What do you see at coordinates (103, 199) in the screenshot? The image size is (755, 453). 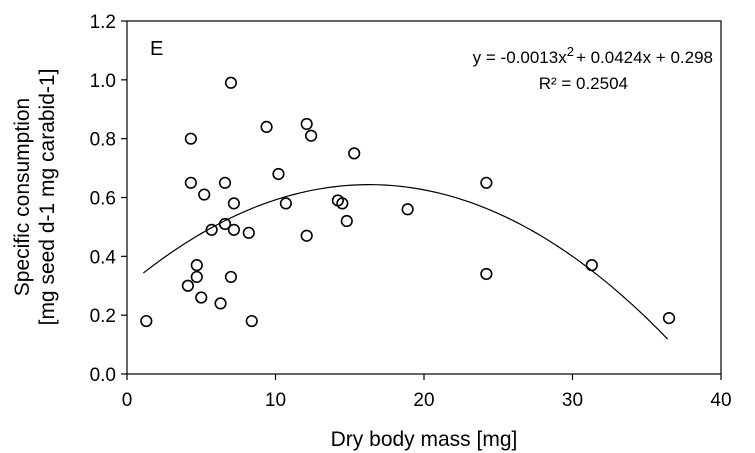 I see `y-tick-label: 0.6` at bounding box center [103, 199].